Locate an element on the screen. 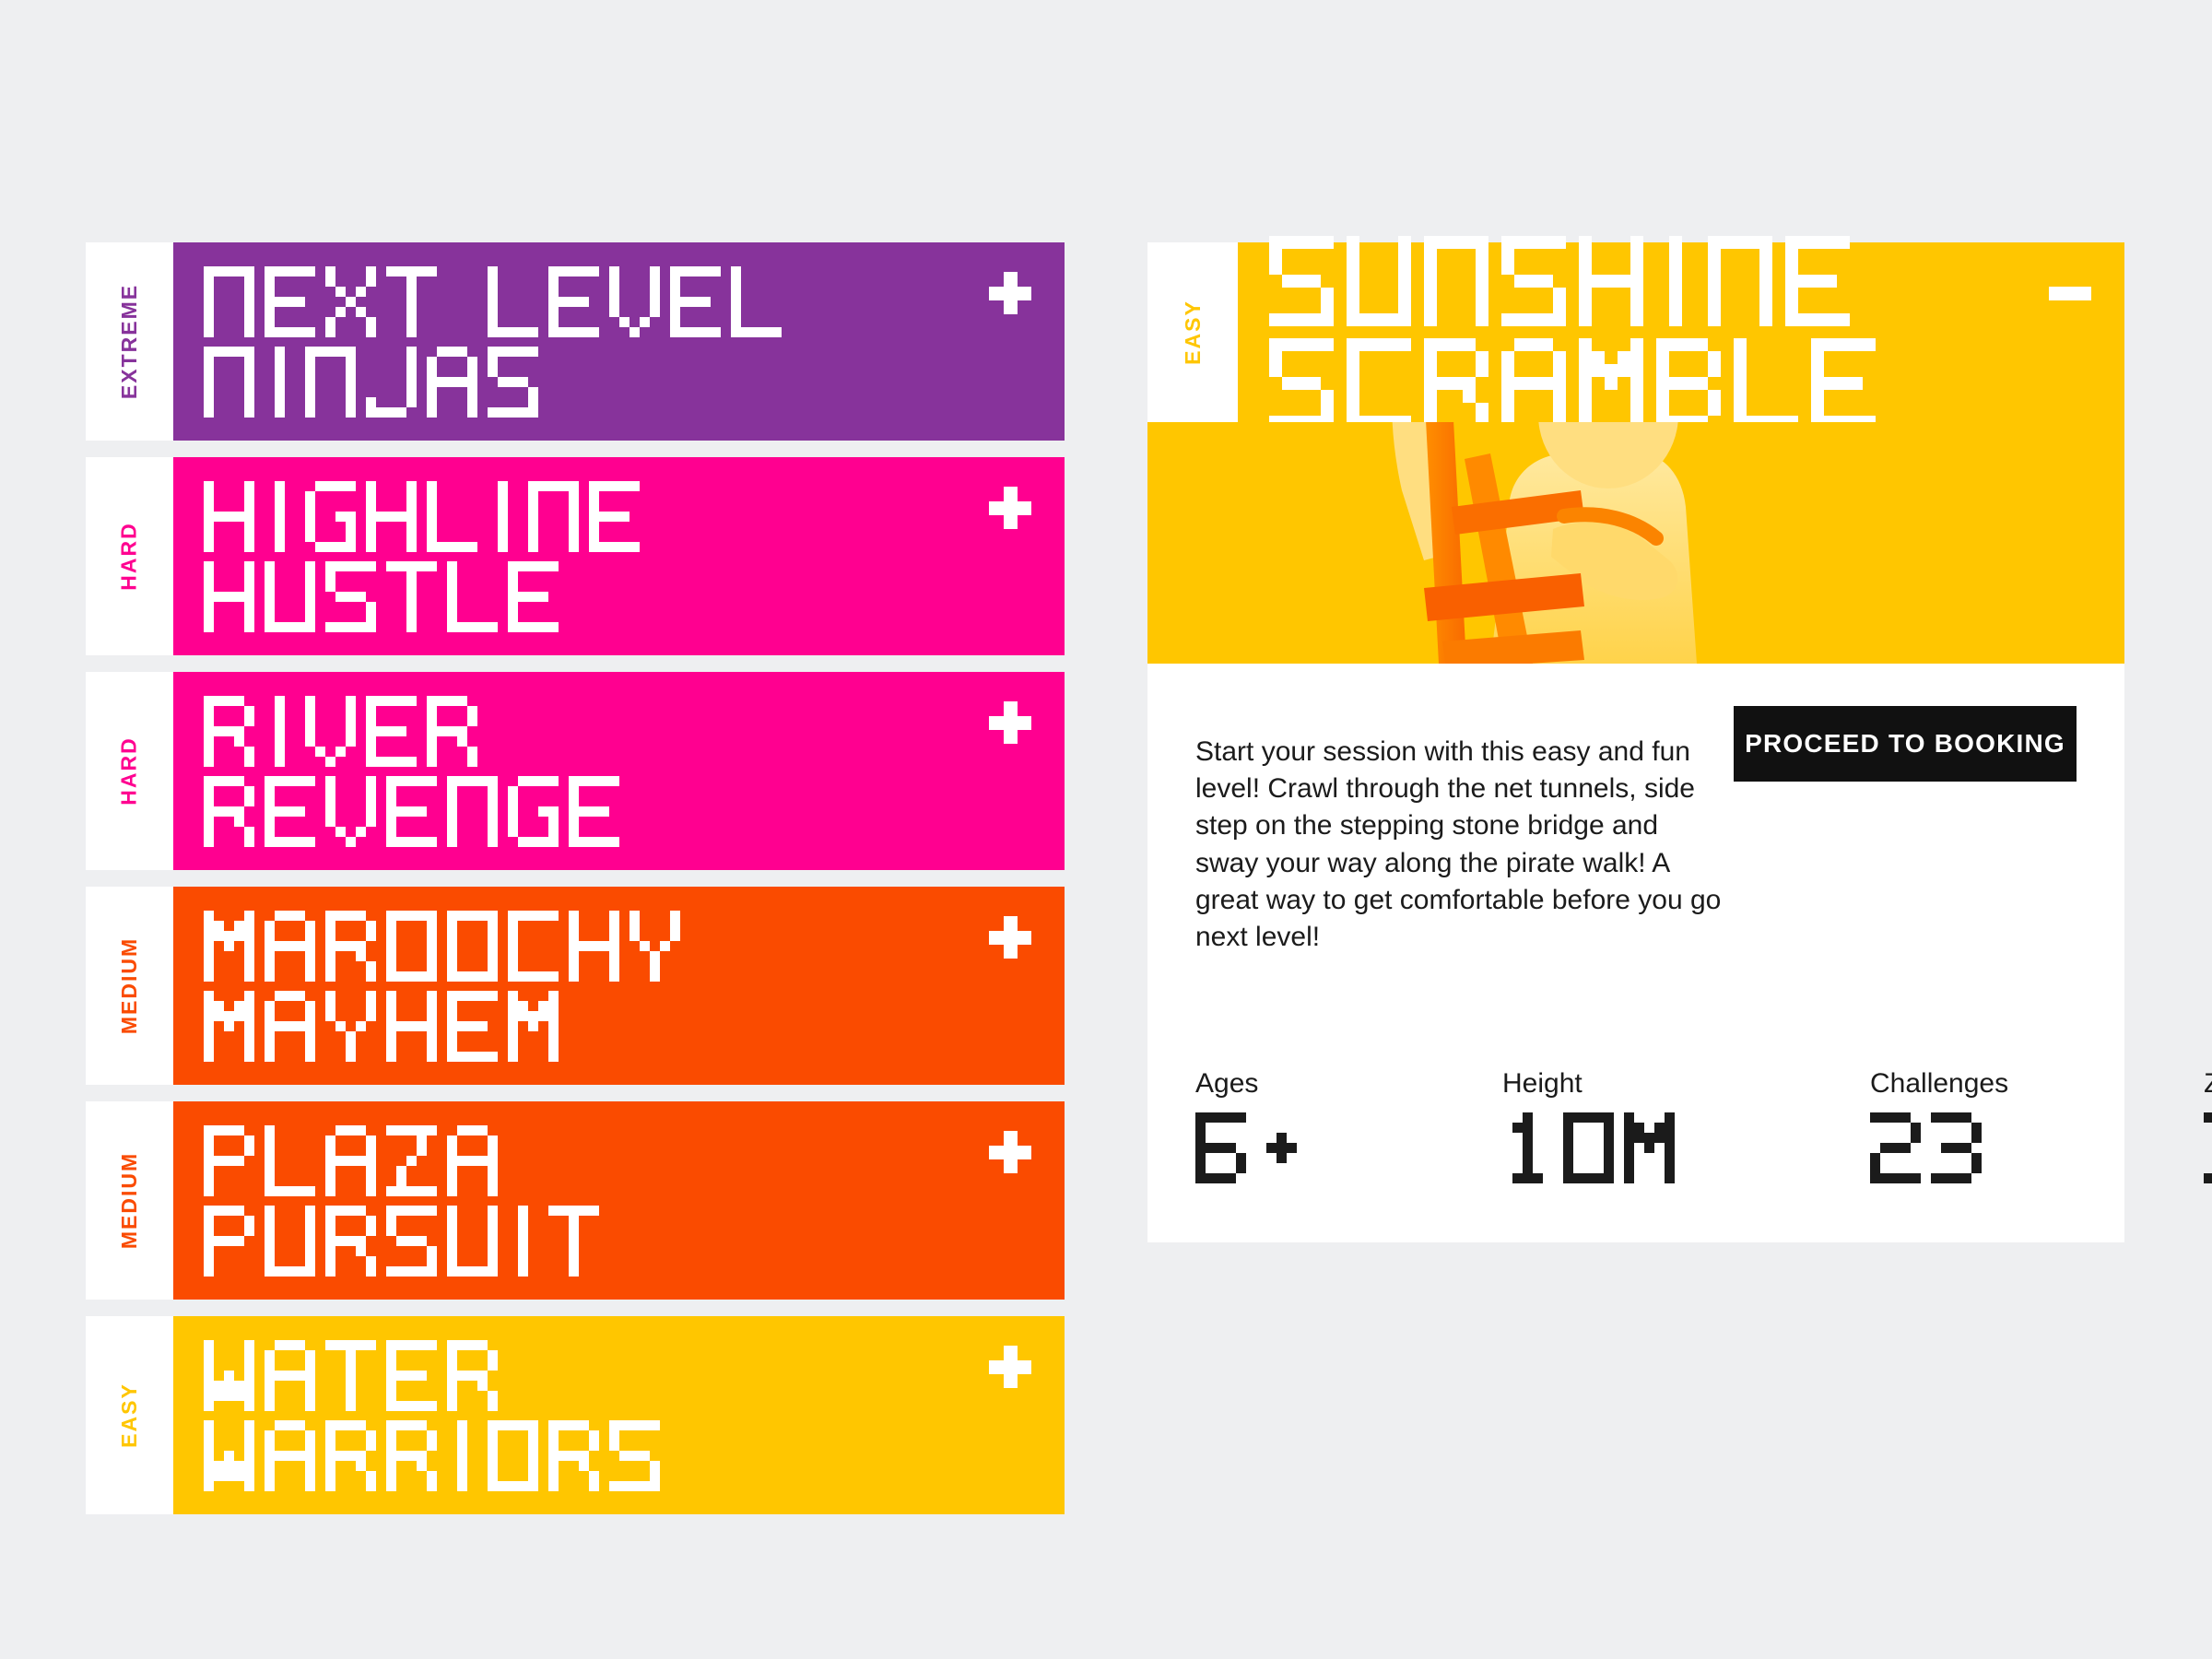 The height and width of the screenshot is (1659, 2212). detail-title-area is located at coordinates (1681, 332).